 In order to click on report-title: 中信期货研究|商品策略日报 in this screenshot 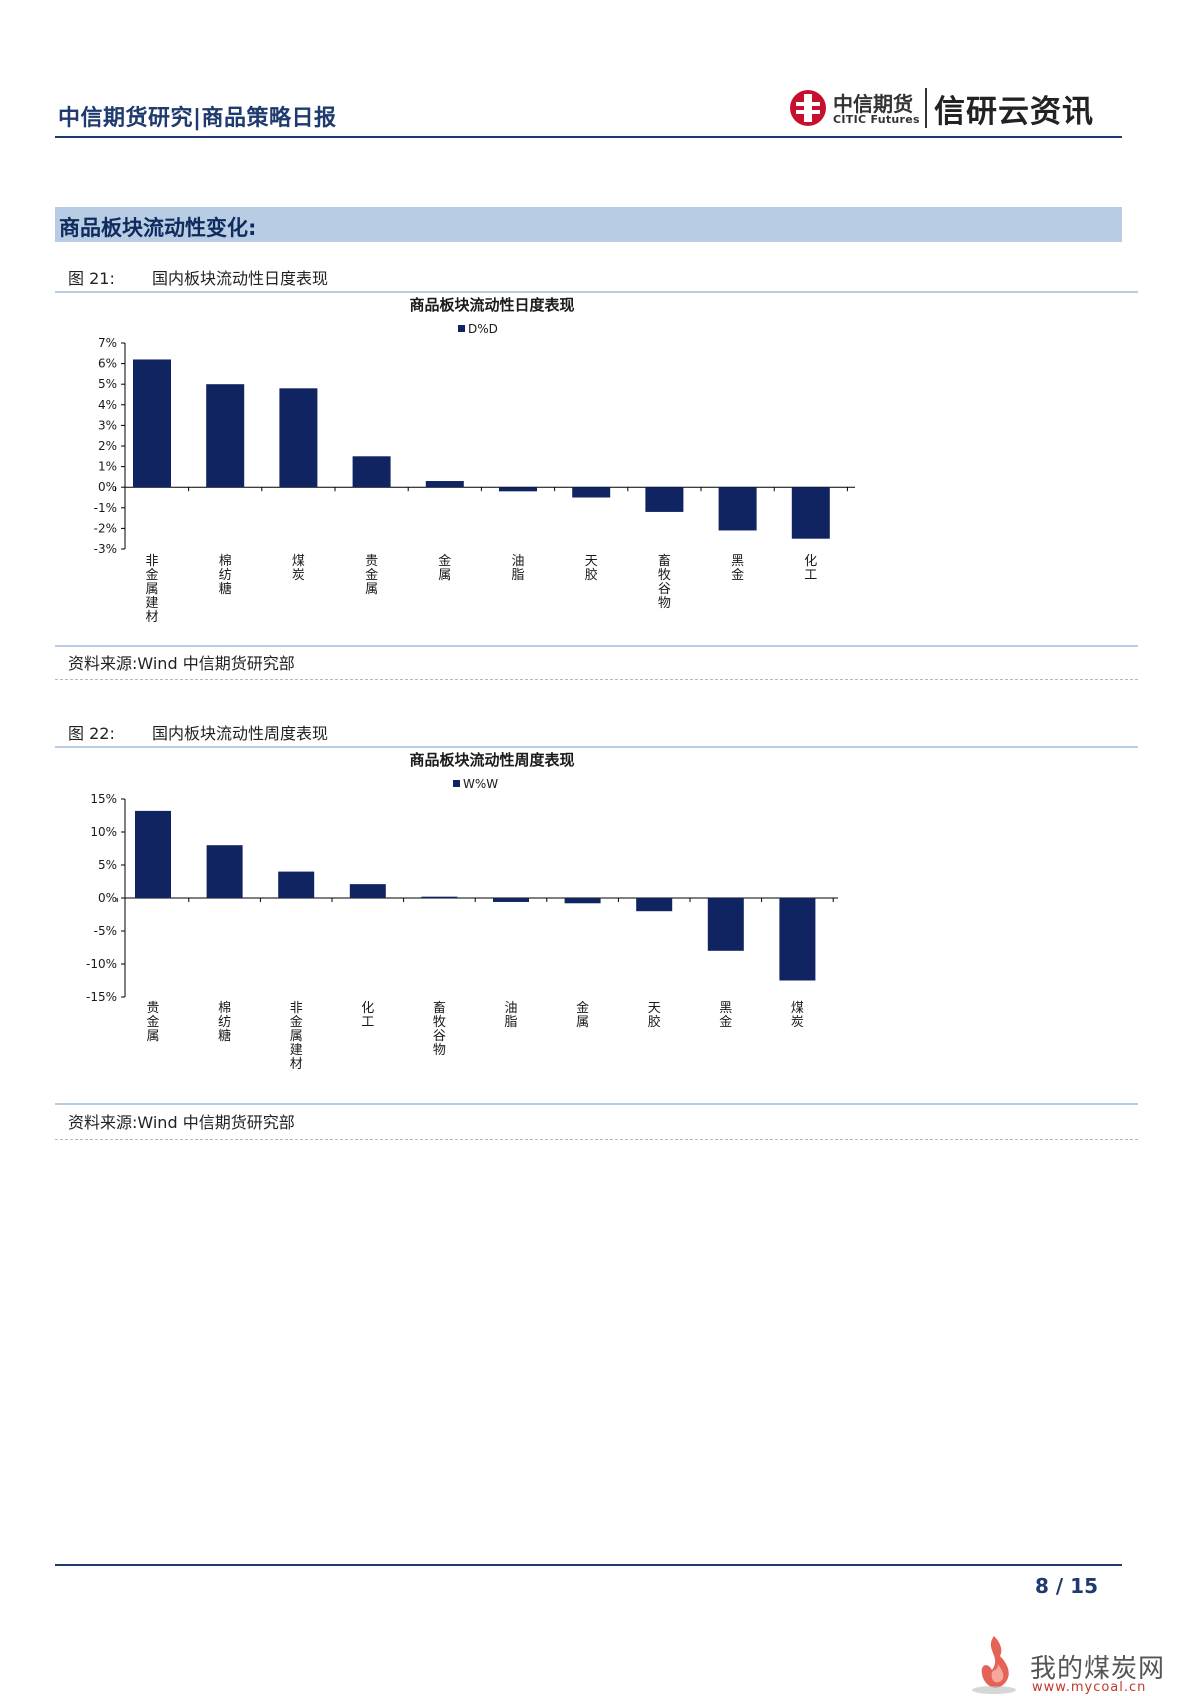, I will do `click(197, 118)`.